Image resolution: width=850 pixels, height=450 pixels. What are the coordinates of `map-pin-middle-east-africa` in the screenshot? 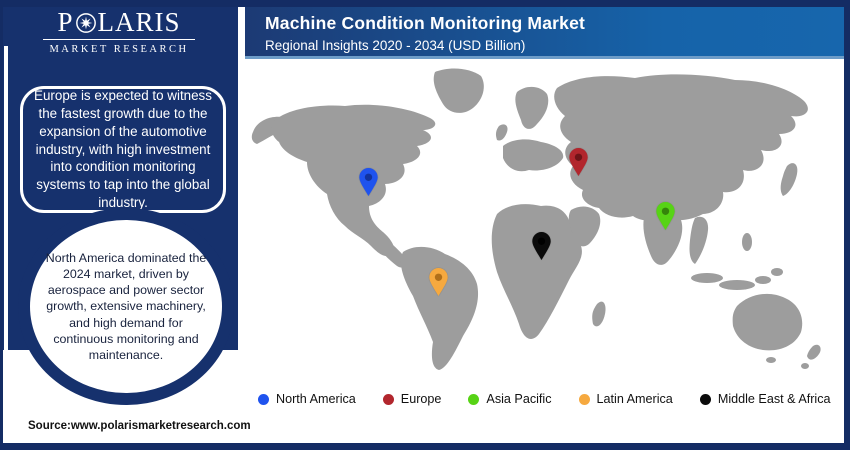 It's located at (541, 246).